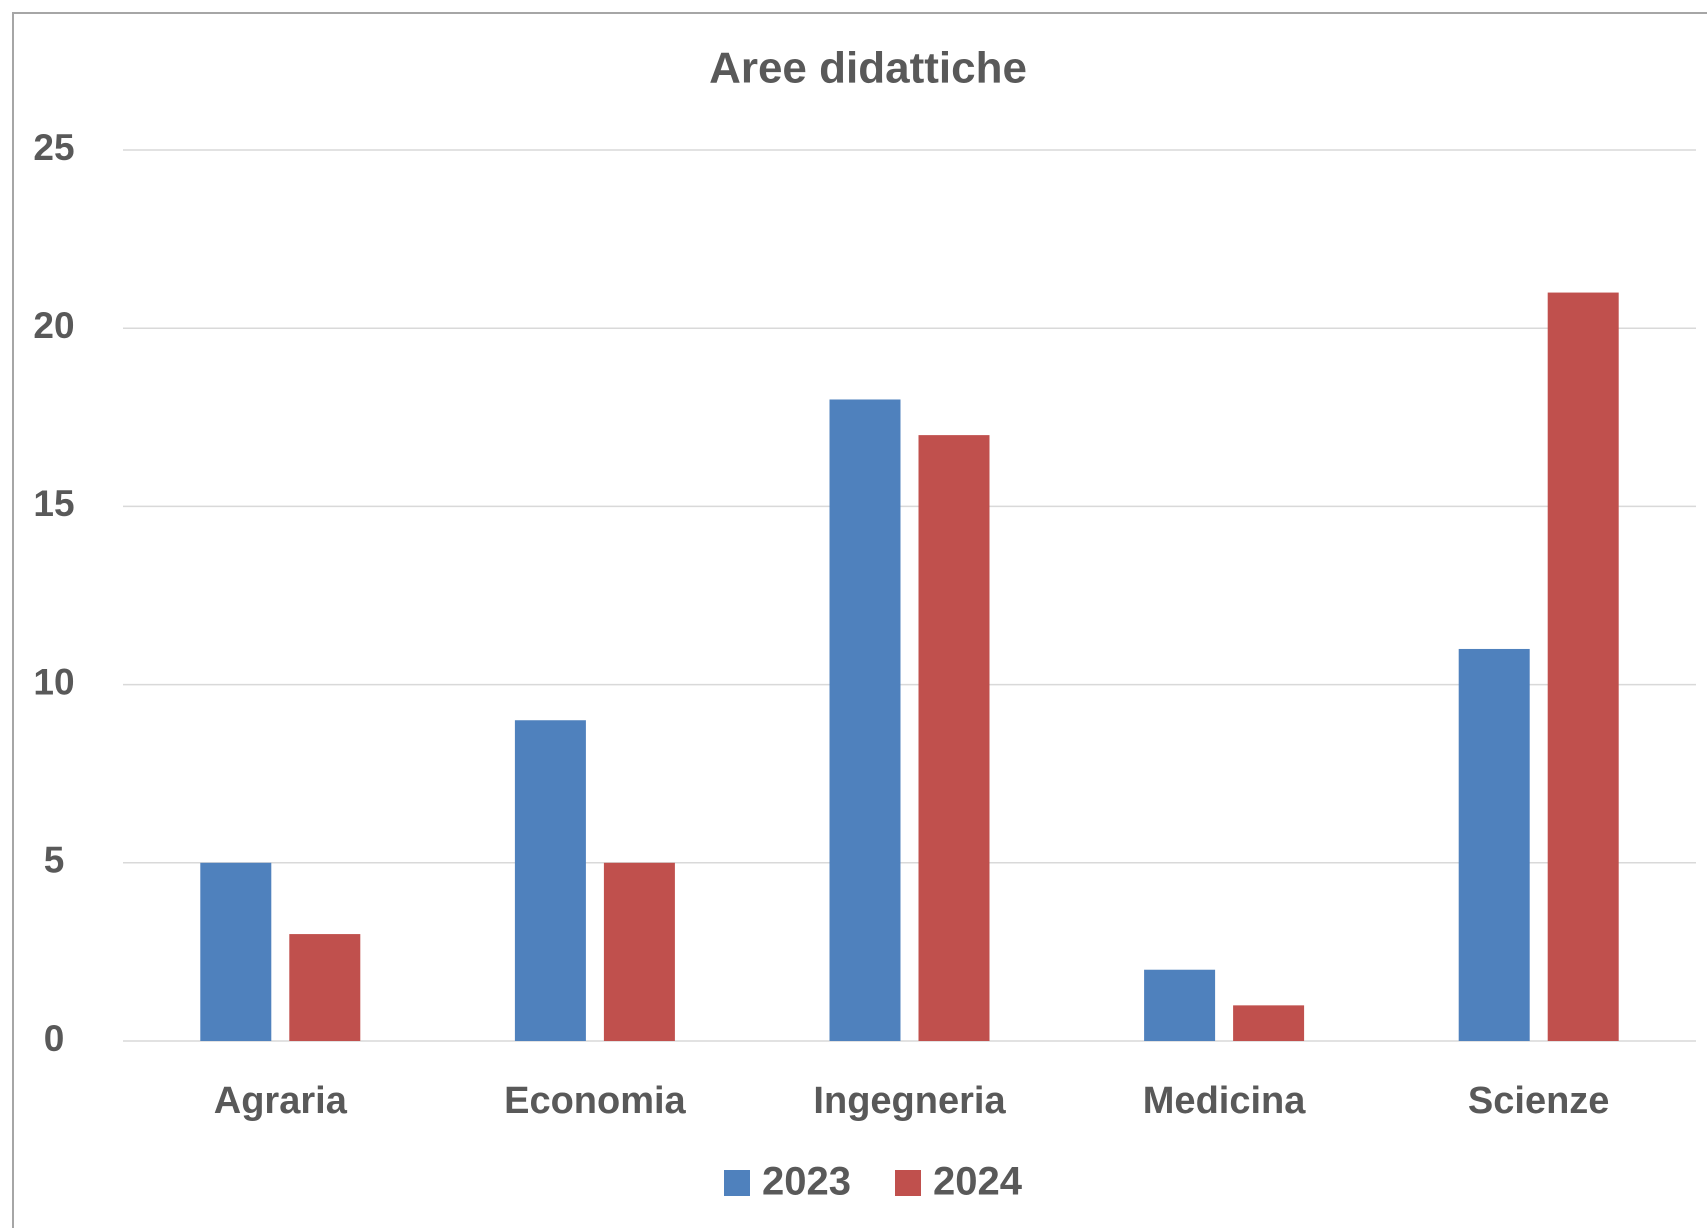 Image resolution: width=1707 pixels, height=1228 pixels. I want to click on y-tick-label: 5, so click(54, 860).